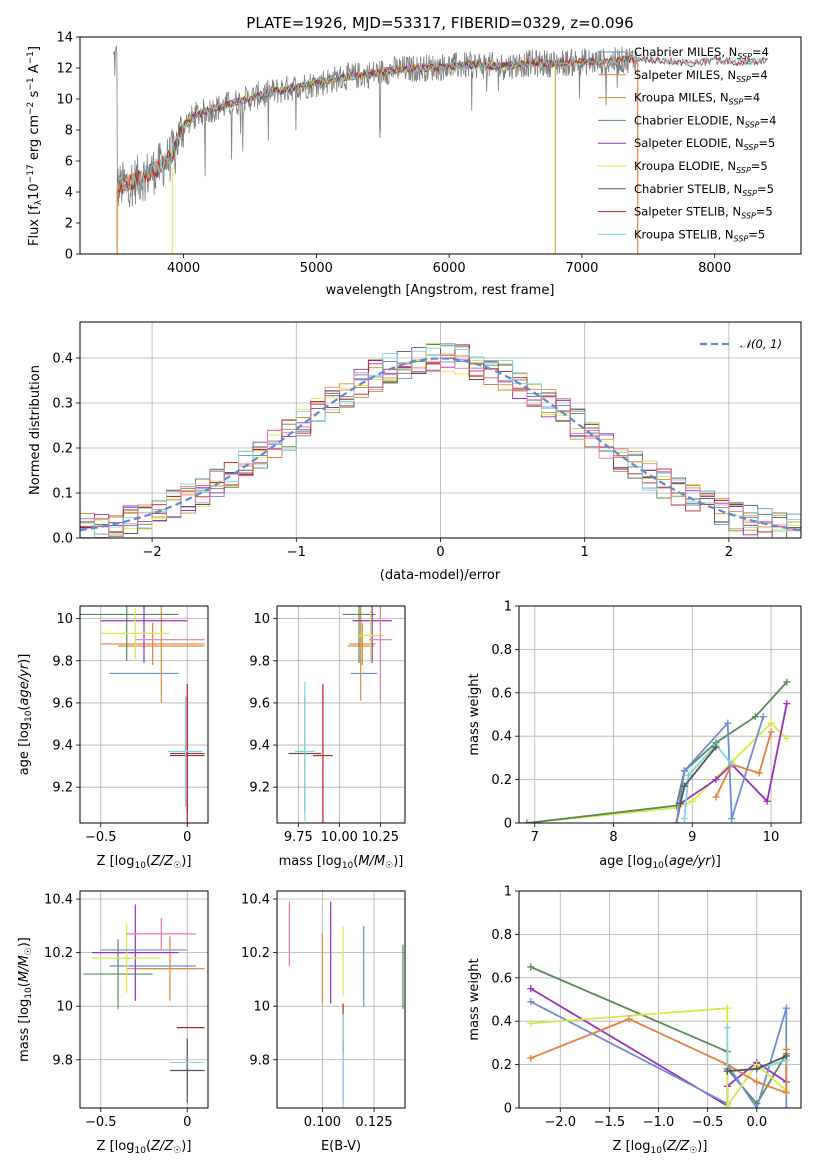  What do you see at coordinates (659, 1122) in the screenshot?
I see `x-tick-label: −1.0` at bounding box center [659, 1122].